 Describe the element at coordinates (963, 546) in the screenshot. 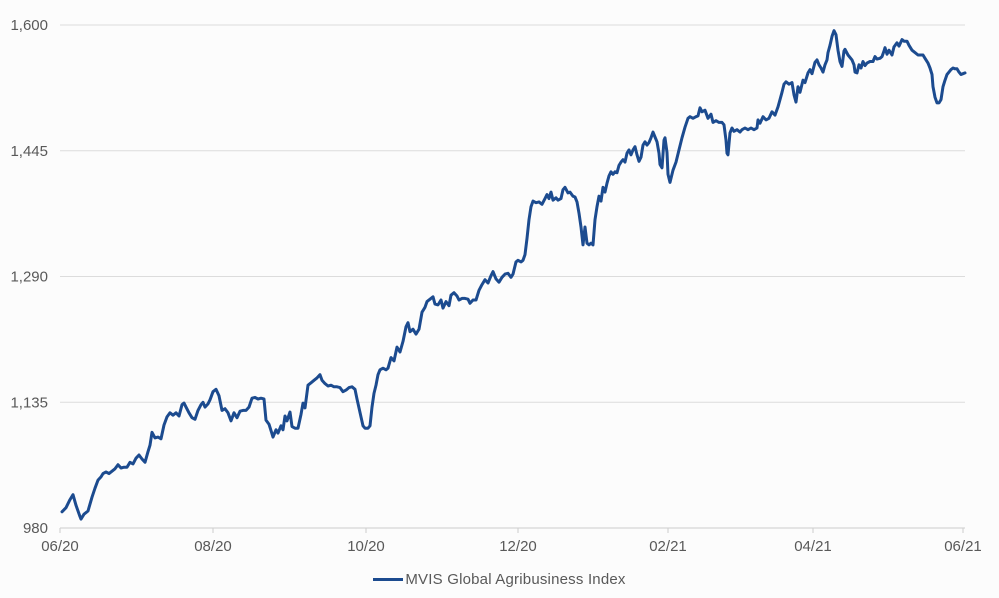

I see `x-axis-tick-label: 06/21` at that location.